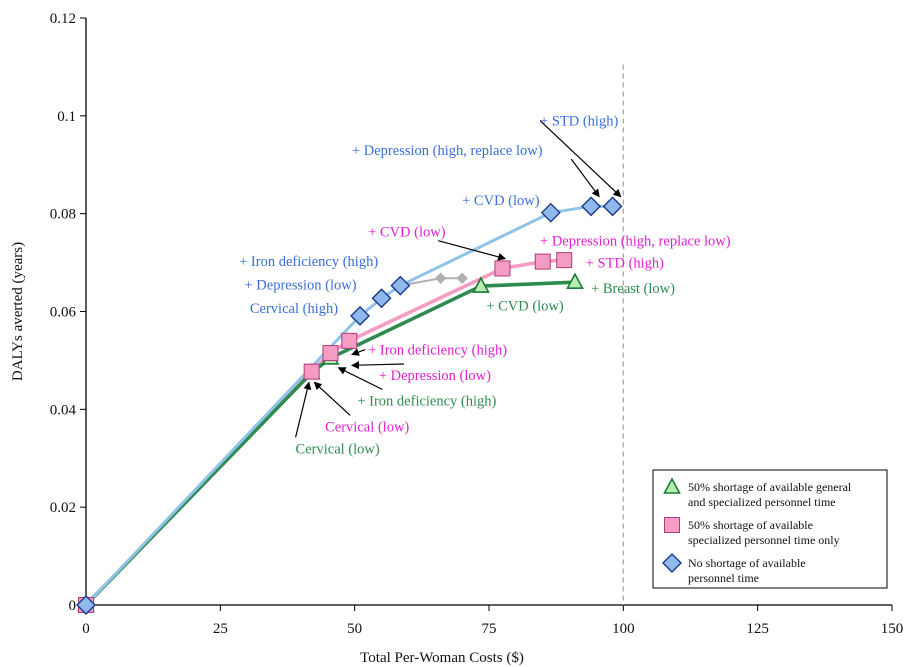 This screenshot has width=907, height=667. What do you see at coordinates (86, 629) in the screenshot?
I see `x-tick-label: 0` at bounding box center [86, 629].